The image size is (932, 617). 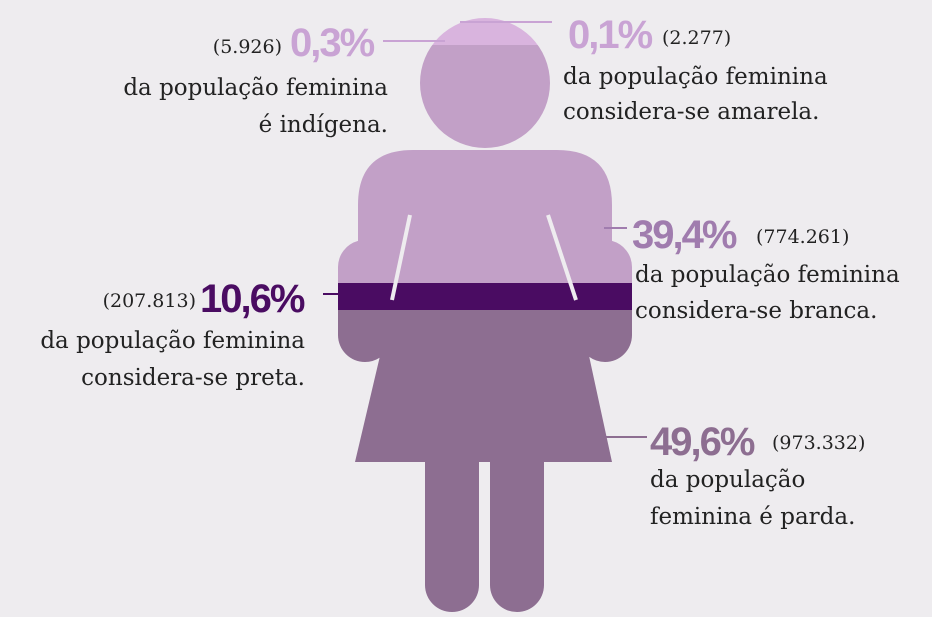 I want to click on caption: considera-se branca., so click(x=756, y=311).